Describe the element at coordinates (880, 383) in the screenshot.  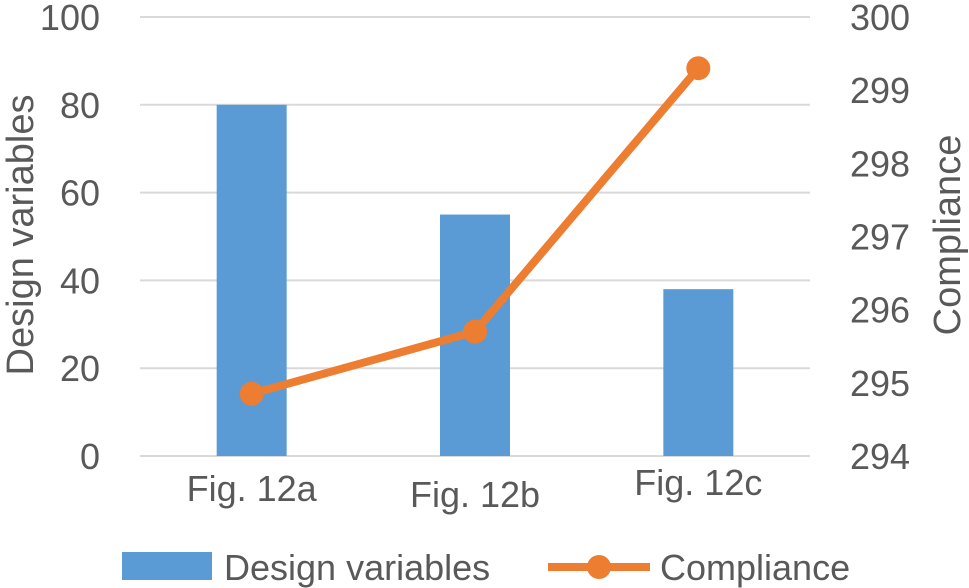
I see `right-tick-label: 295` at that location.